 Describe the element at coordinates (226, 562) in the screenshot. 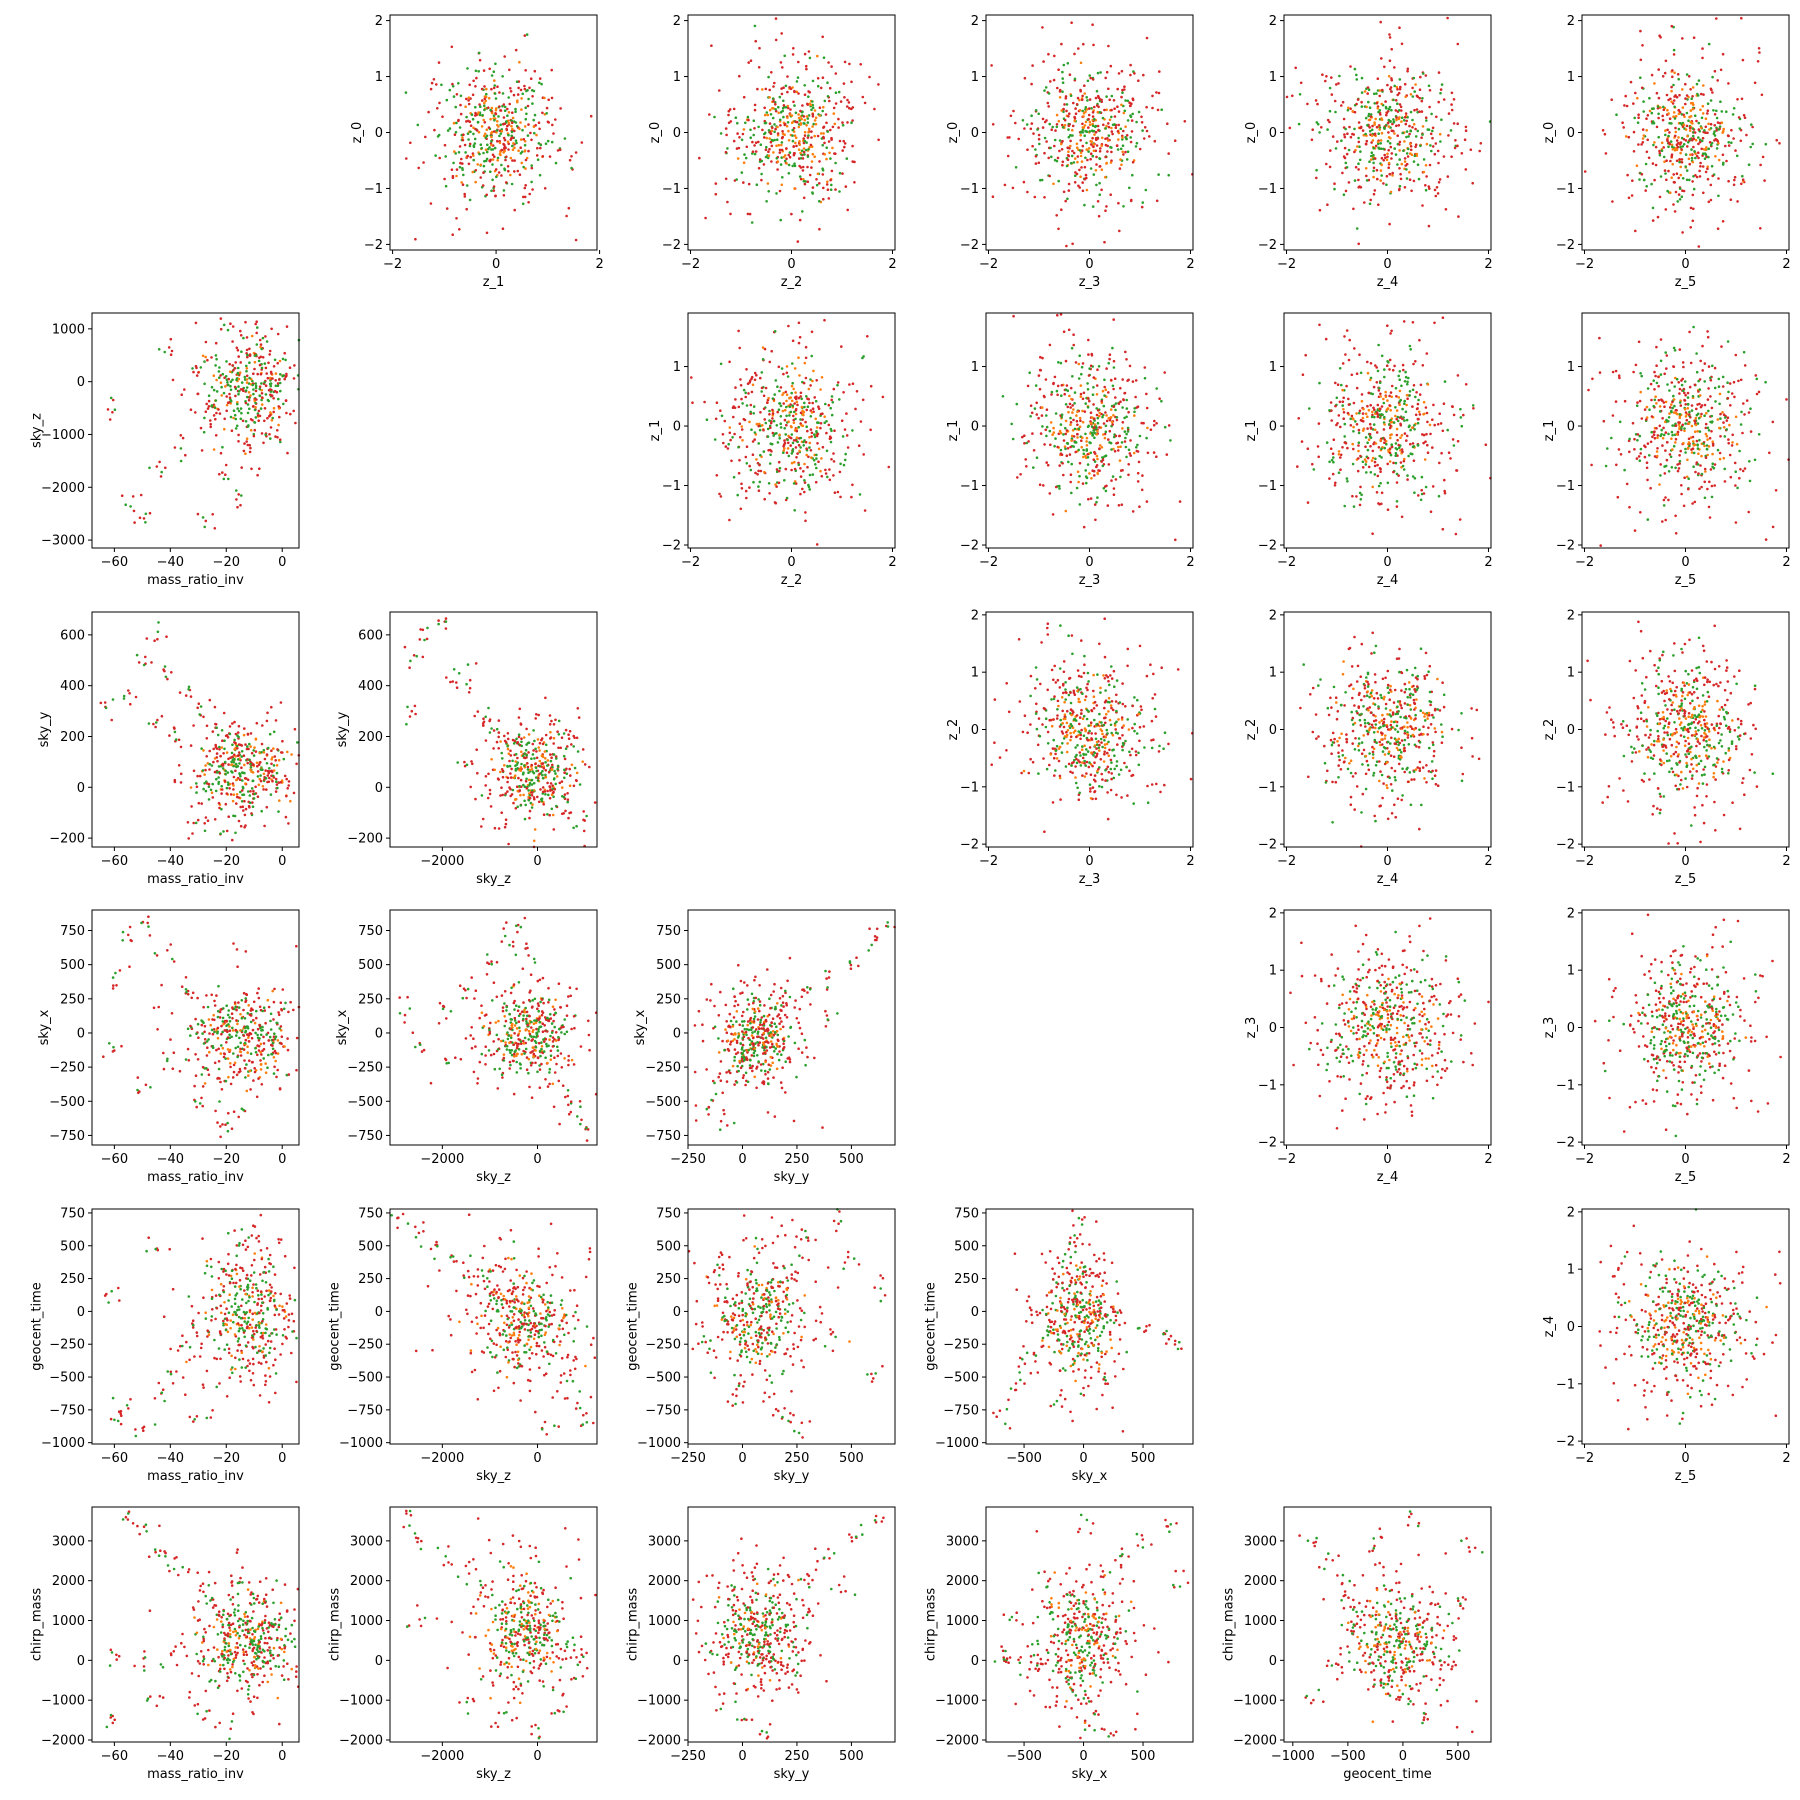

I see `x-tick-label: −20` at that location.